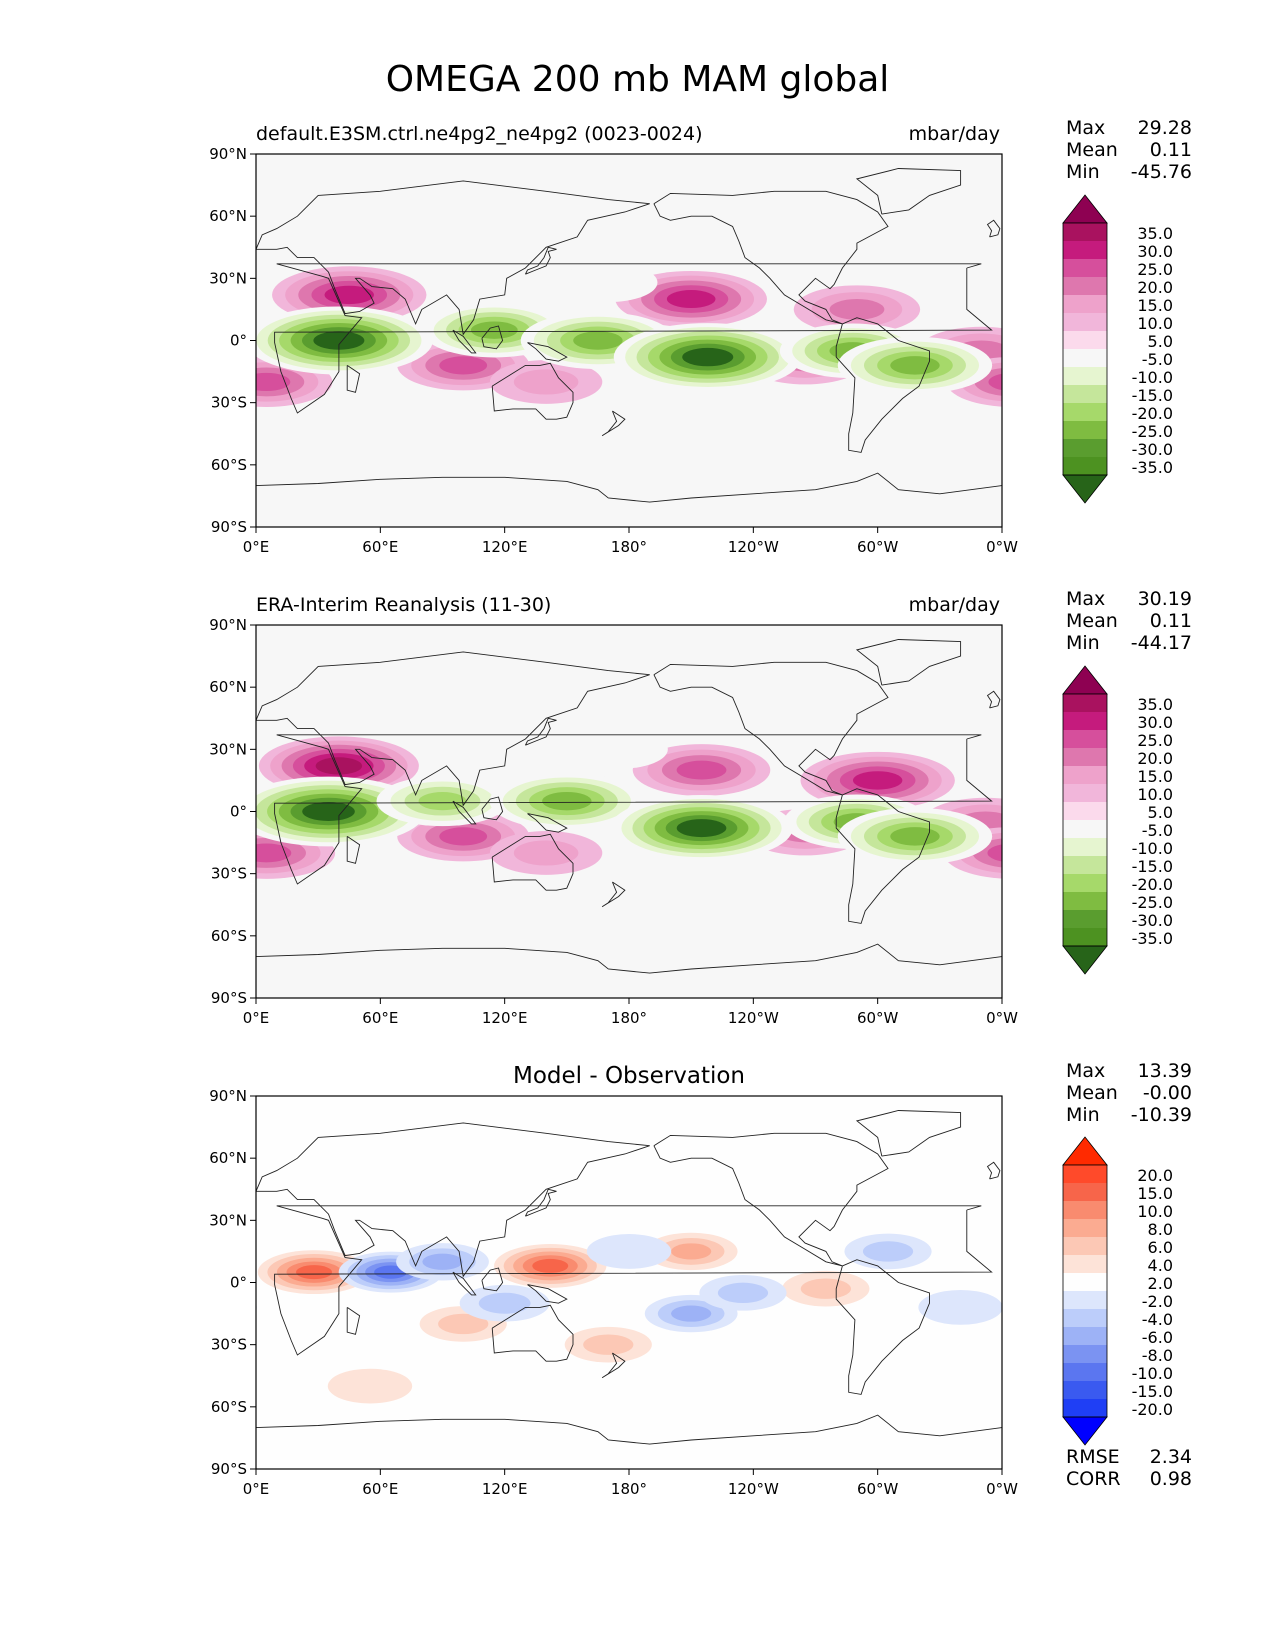 The image size is (1275, 1650). Describe the element at coordinates (1160, 341) in the screenshot. I see `panel1-colorbar-label: 5.0` at that location.